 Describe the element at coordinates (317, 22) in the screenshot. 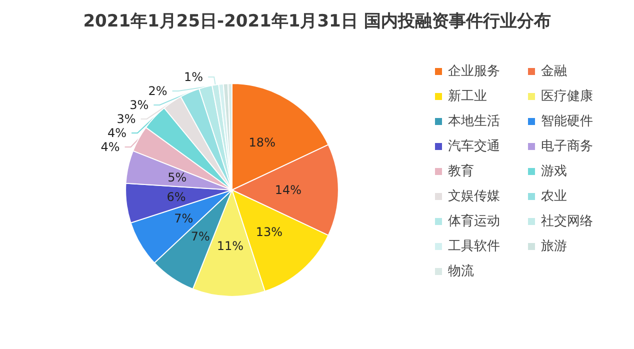

I see `chart-title: 2021年1月25日-2021年1月31日 国内投融资事件行业分布` at that location.